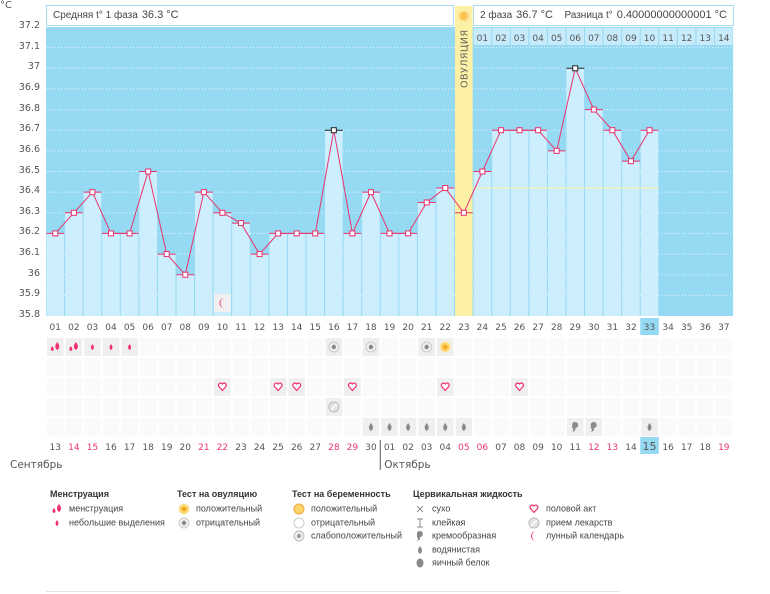 This screenshot has height=594, width=770. I want to click on date-label: 13, so click(612, 448).